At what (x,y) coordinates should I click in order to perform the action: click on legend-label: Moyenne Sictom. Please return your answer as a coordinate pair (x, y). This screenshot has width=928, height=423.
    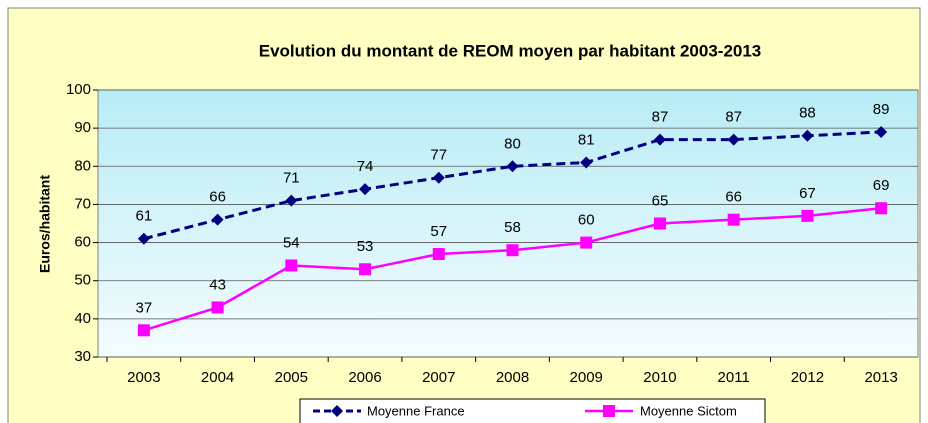
    Looking at the image, I should click on (688, 410).